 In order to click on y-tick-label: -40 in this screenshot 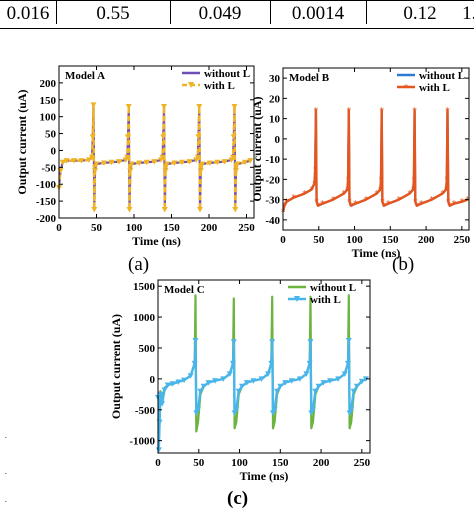, I will do `click(272, 221)`.